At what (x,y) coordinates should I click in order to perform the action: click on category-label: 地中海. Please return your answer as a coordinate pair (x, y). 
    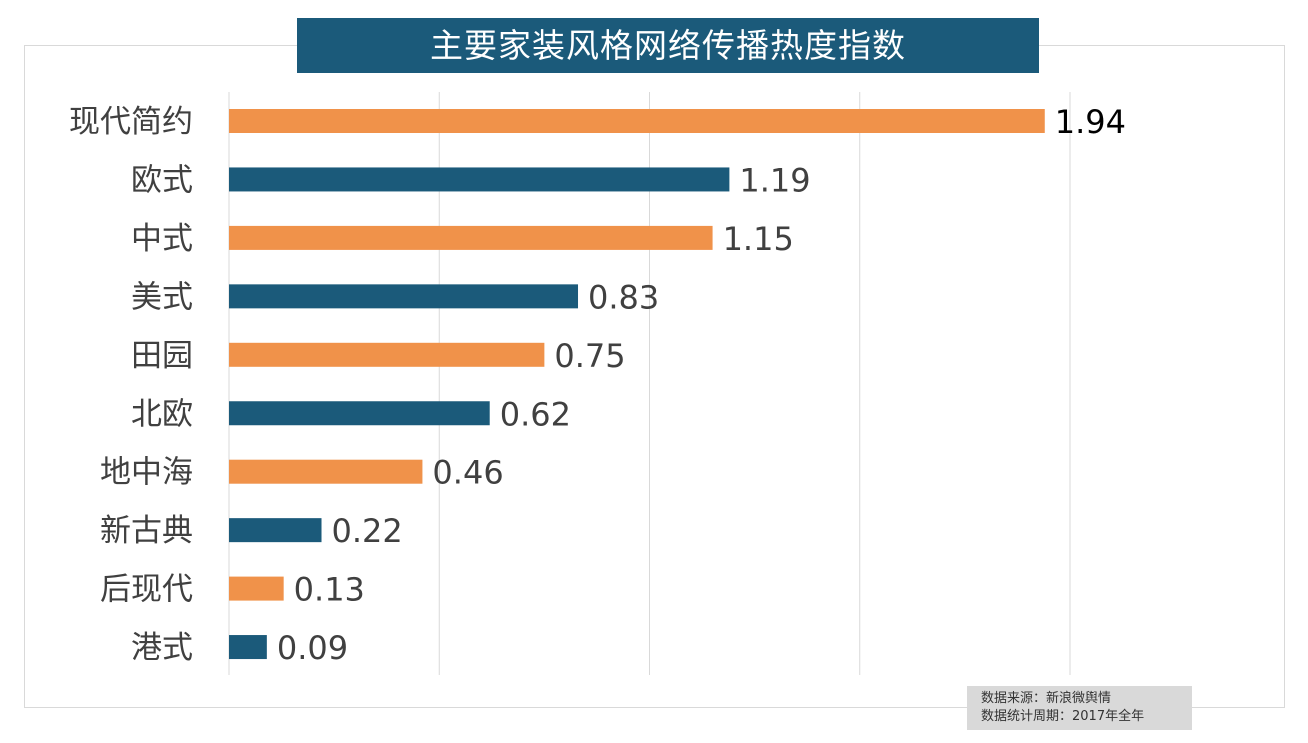
    Looking at the image, I should click on (146, 473).